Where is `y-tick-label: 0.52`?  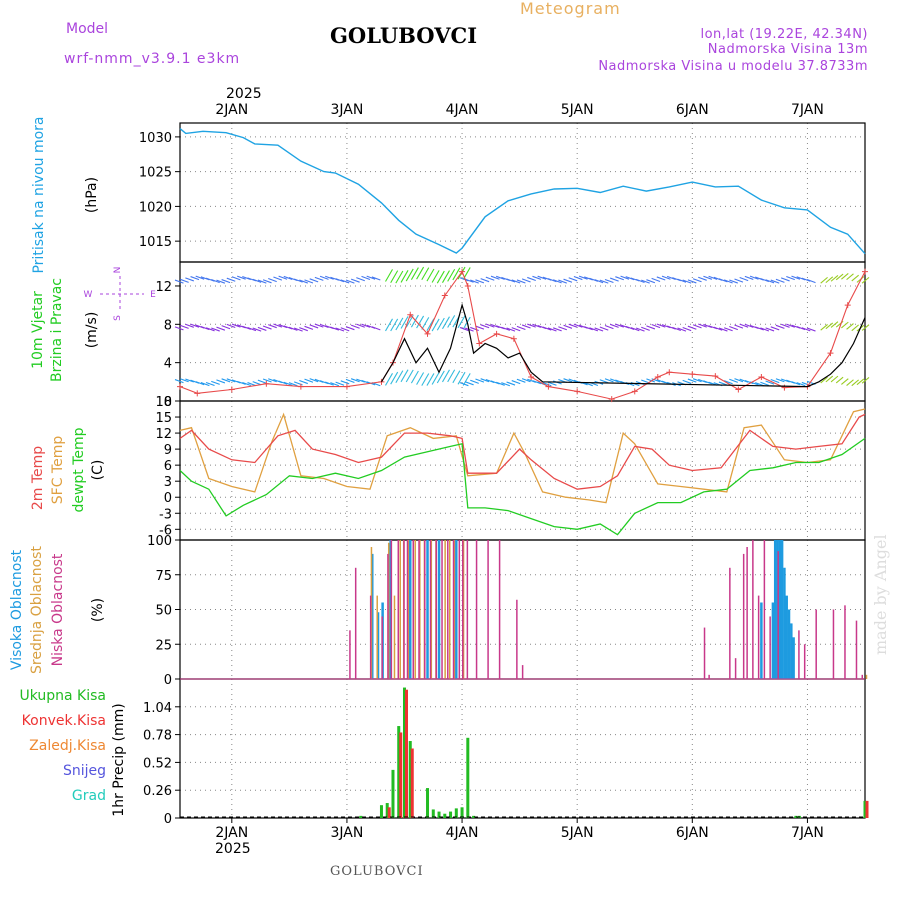
y-tick-label: 0.52 is located at coordinates (157, 763).